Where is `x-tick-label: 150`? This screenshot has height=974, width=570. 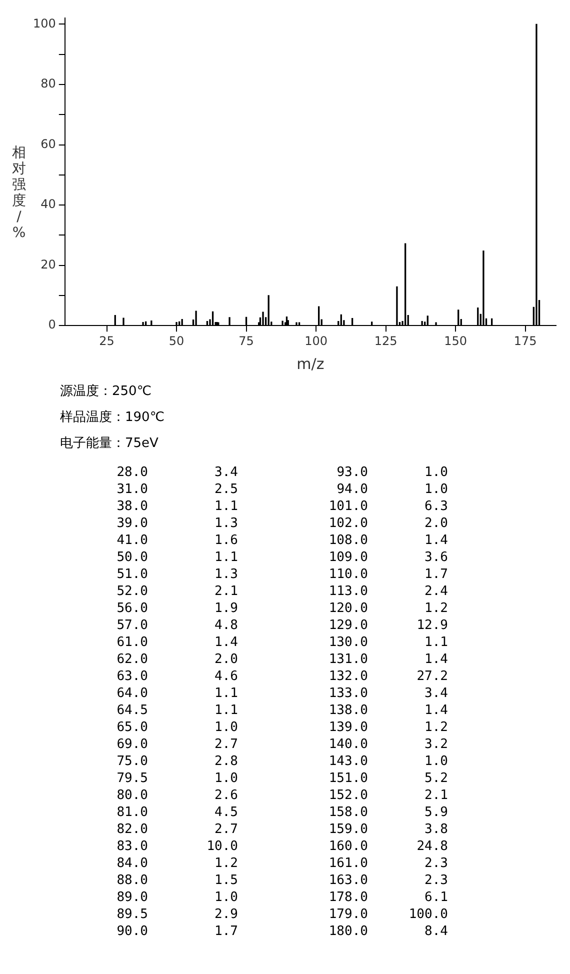
x-tick-label: 150 is located at coordinates (455, 341).